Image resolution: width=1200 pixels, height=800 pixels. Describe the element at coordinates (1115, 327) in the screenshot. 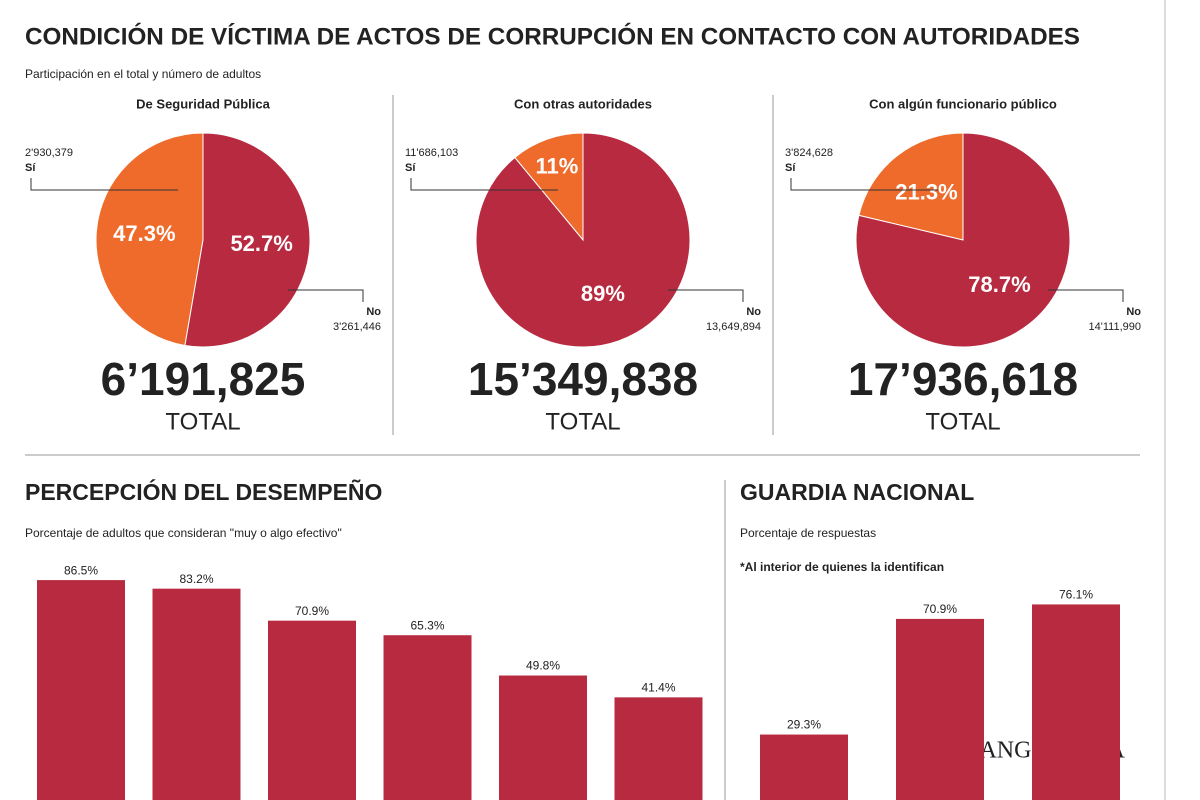

I see `count-label: 14'111,990` at that location.